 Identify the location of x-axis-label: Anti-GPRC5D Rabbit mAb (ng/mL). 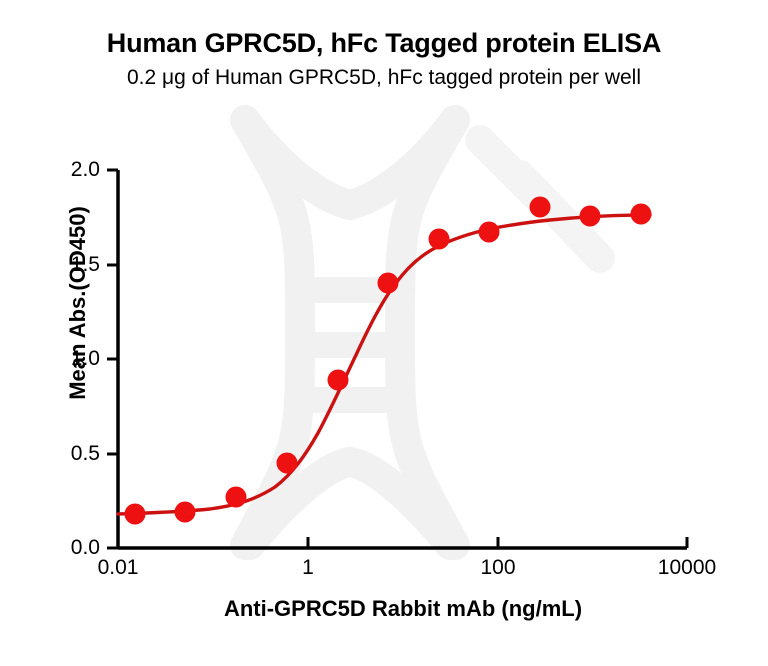
(403, 608).